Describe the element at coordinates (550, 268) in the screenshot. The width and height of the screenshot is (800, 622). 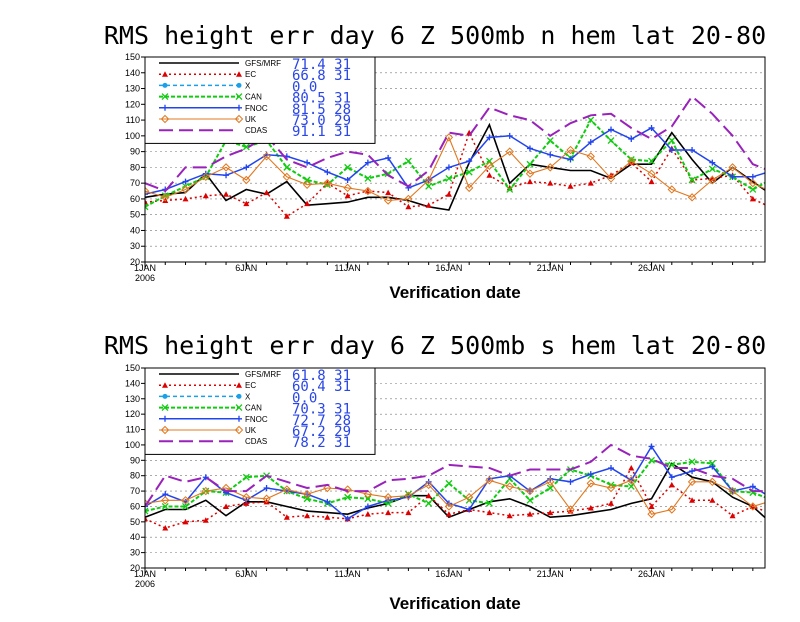
I see `x-tick-label: 21JAN` at that location.